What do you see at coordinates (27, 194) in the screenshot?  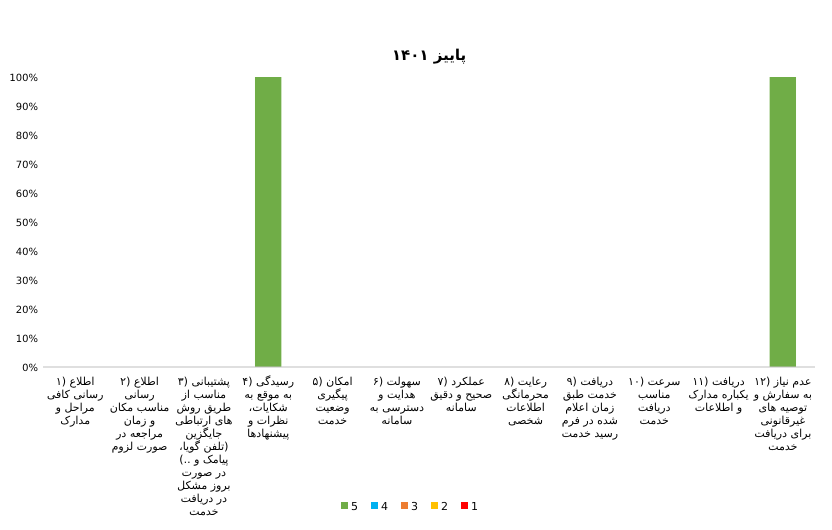 I see `y-tick-label: 60%` at bounding box center [27, 194].